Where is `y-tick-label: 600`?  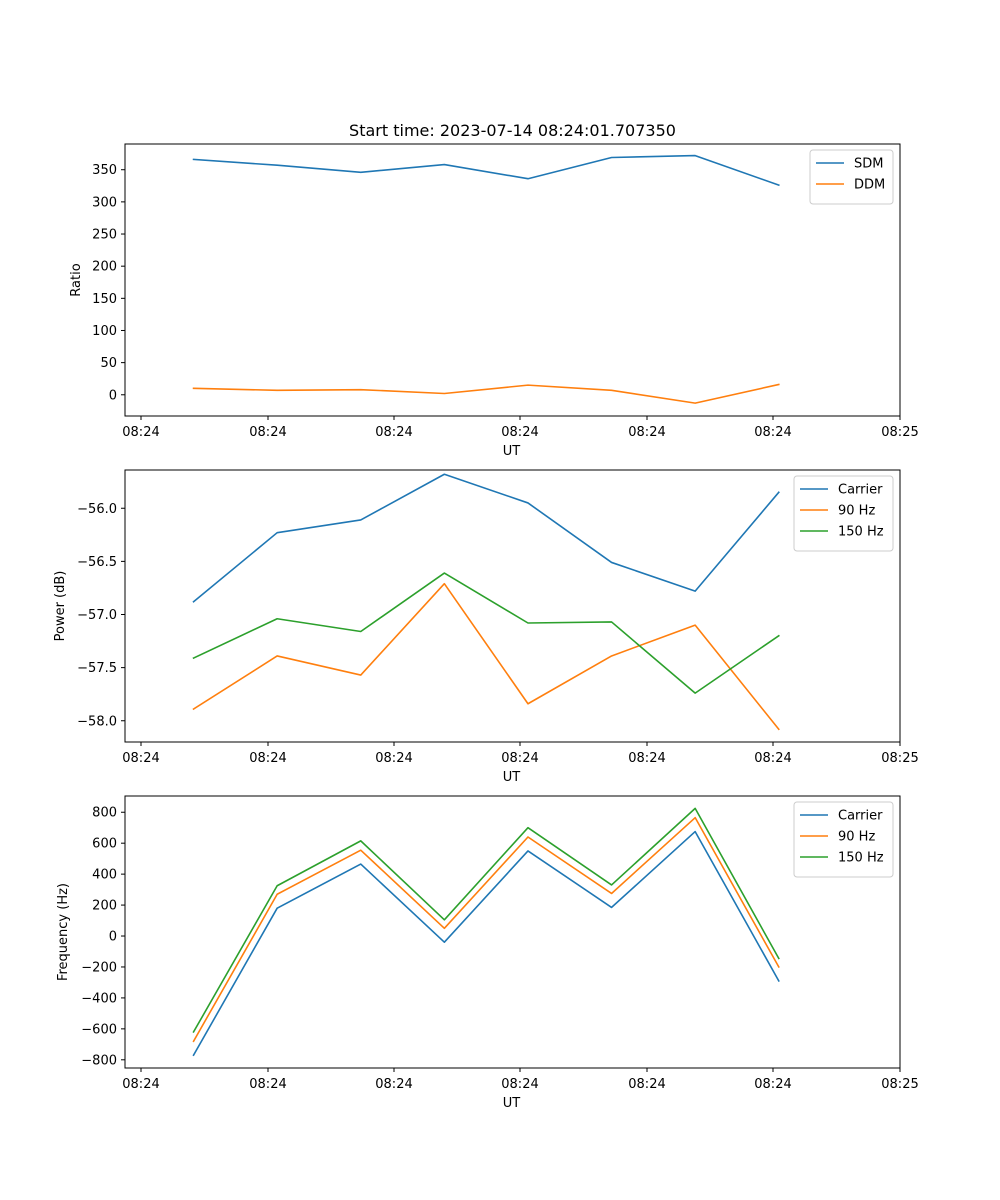 y-tick-label: 600 is located at coordinates (104, 844).